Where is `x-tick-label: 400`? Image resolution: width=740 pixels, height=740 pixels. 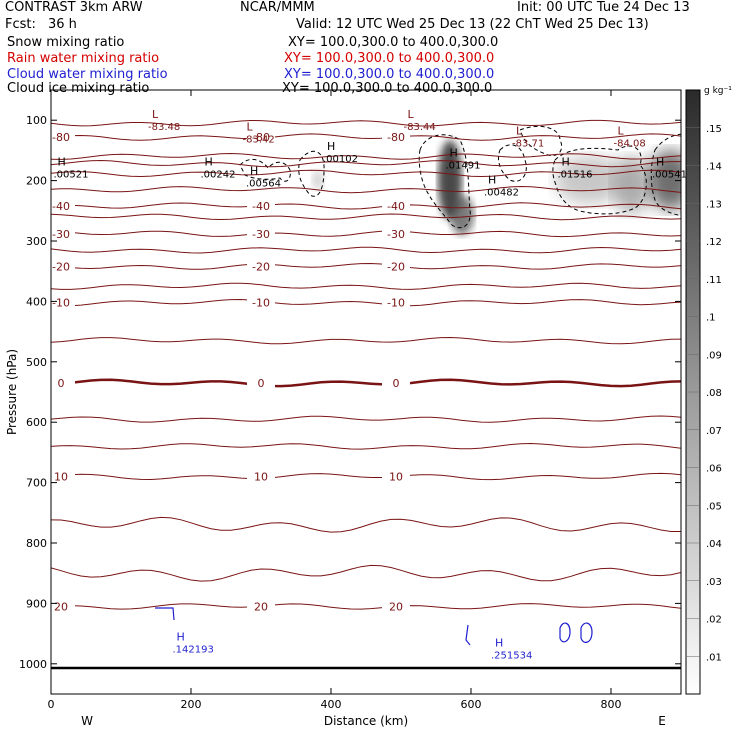
x-tick-label: 400 is located at coordinates (331, 704).